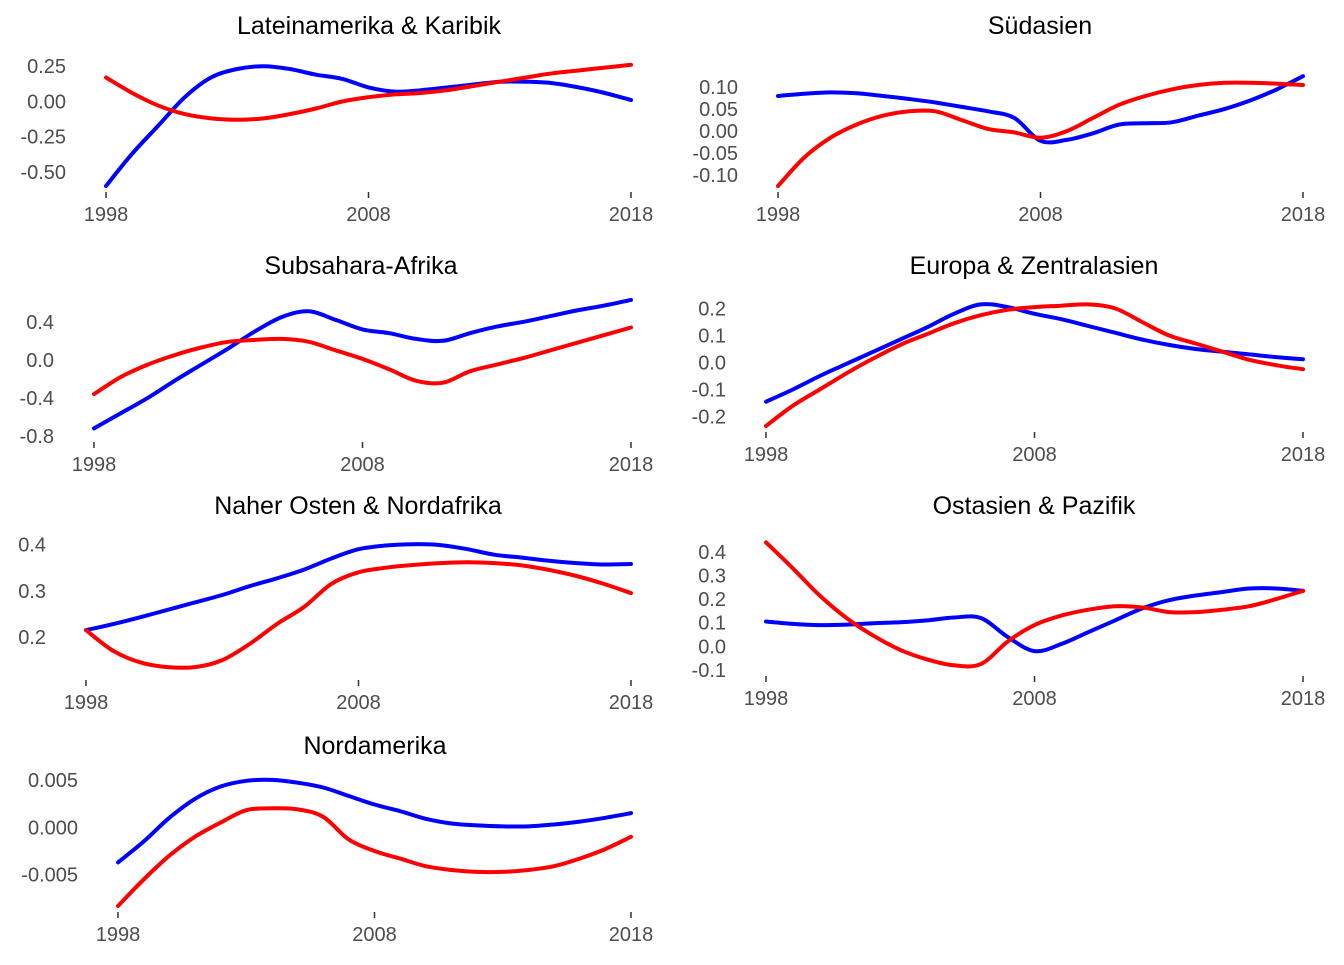 The height and width of the screenshot is (965, 1344). Describe the element at coordinates (43, 173) in the screenshot. I see `y-tick-label: -0.50` at that location.